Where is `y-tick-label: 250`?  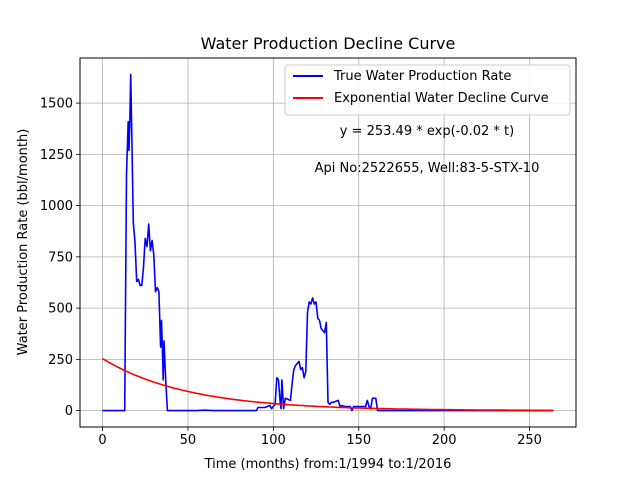 y-tick-label: 250 is located at coordinates (60, 360).